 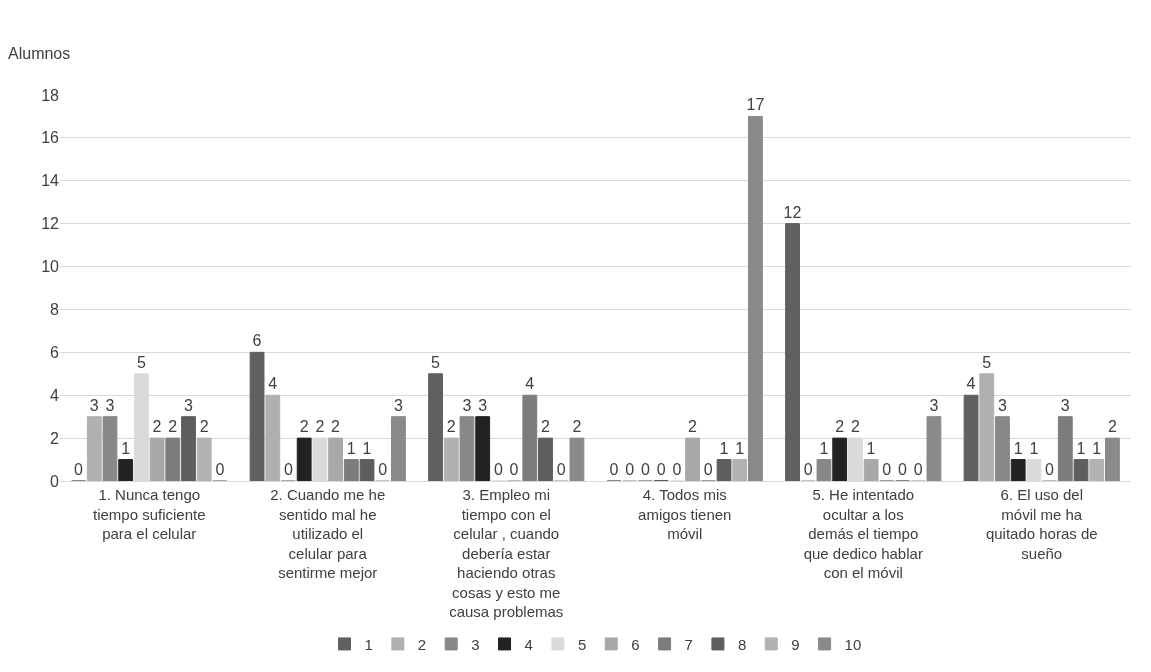 I want to click on legend-label: 6, so click(x=635, y=644).